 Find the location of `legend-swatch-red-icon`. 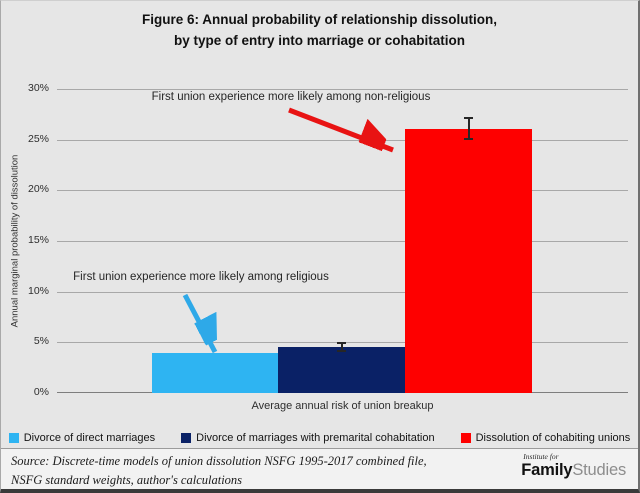

legend-swatch-red-icon is located at coordinates (465, 438).